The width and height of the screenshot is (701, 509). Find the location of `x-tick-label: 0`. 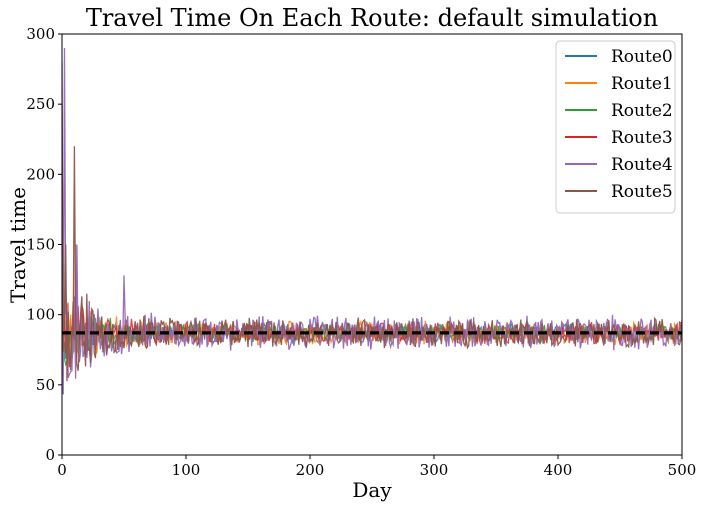

x-tick-label: 0 is located at coordinates (62, 470).